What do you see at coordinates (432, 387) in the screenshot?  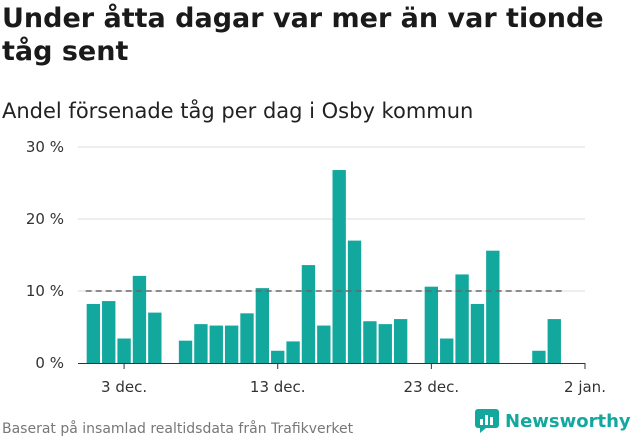 I see `x-tick-label: 23 dec.` at bounding box center [432, 387].